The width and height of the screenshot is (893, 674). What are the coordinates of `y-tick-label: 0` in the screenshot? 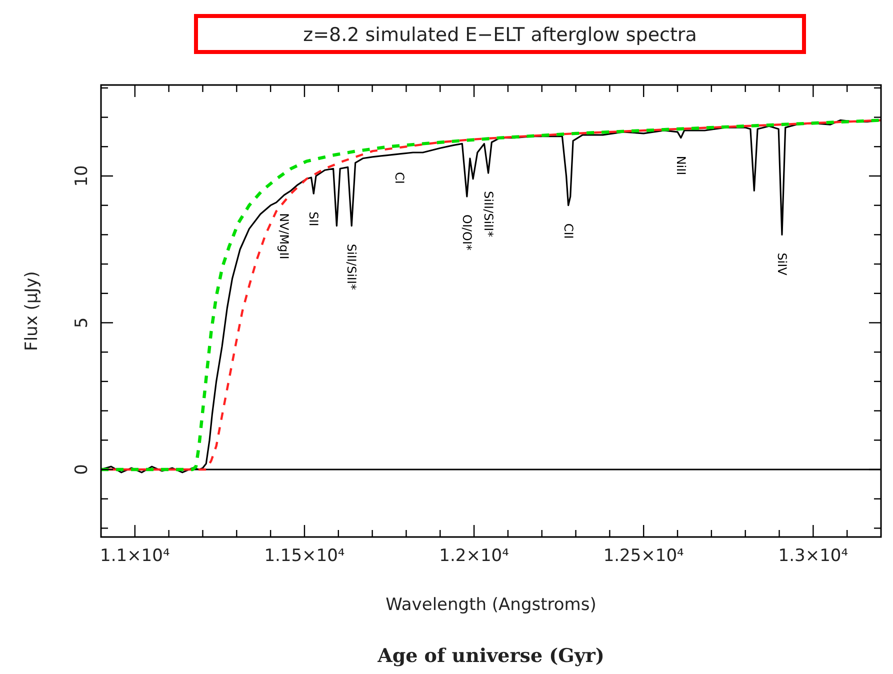 It's located at (82, 469).